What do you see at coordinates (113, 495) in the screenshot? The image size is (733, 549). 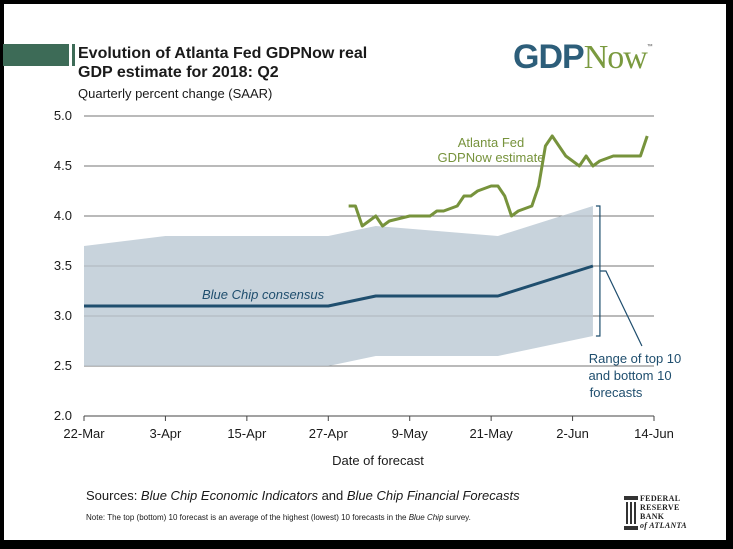 I see `sources-prefix: Sources:` at bounding box center [113, 495].